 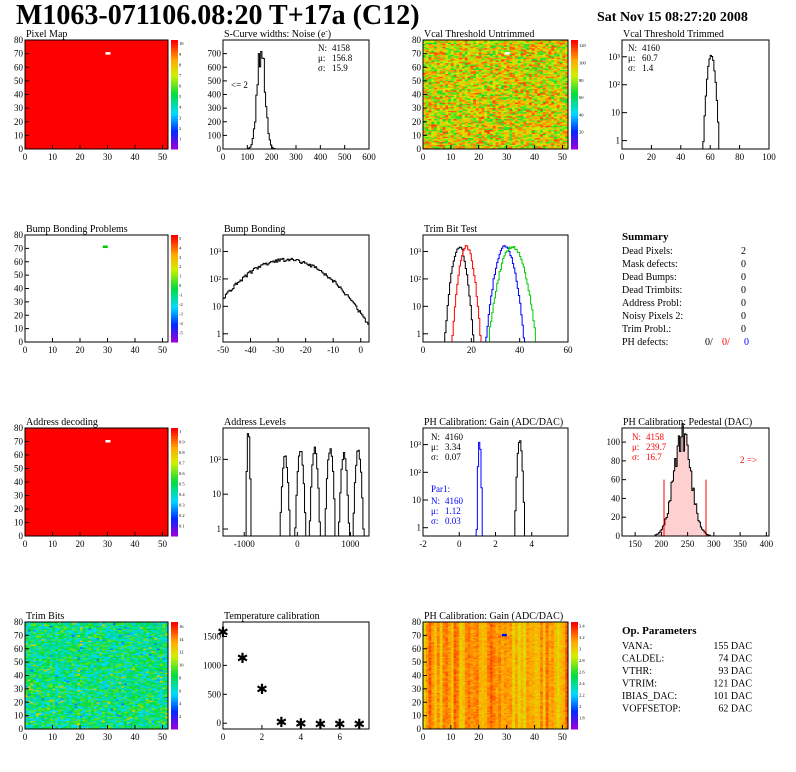 I want to click on noise-stat-value: 15.9, so click(x=340, y=68).